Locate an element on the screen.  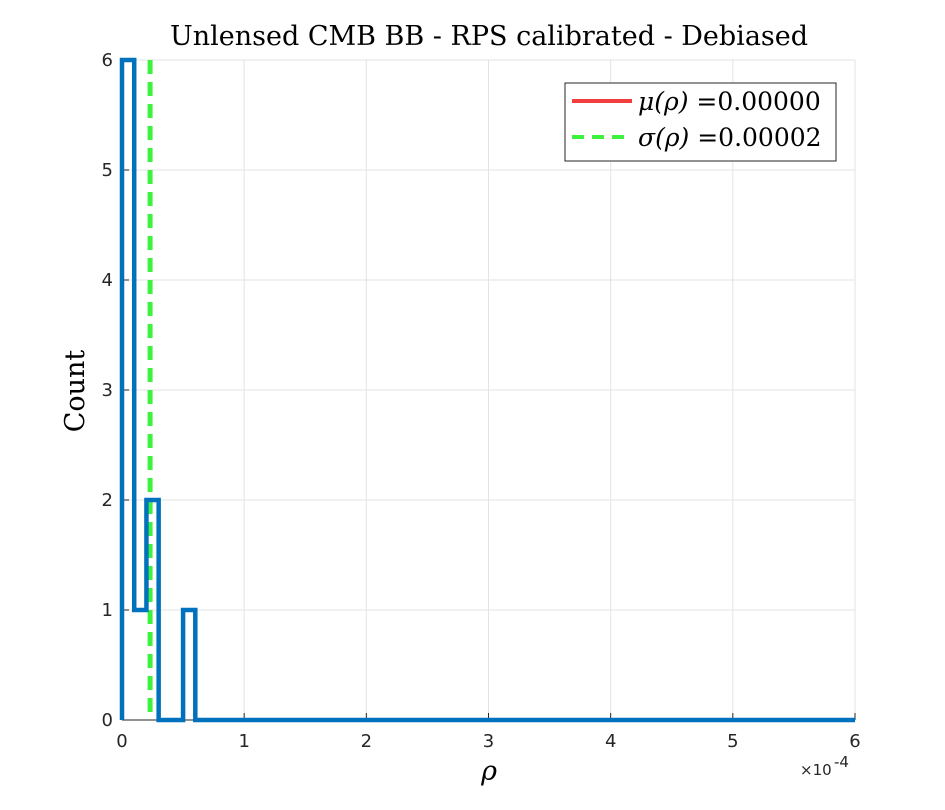
legend-box is located at coordinates (700, 122).